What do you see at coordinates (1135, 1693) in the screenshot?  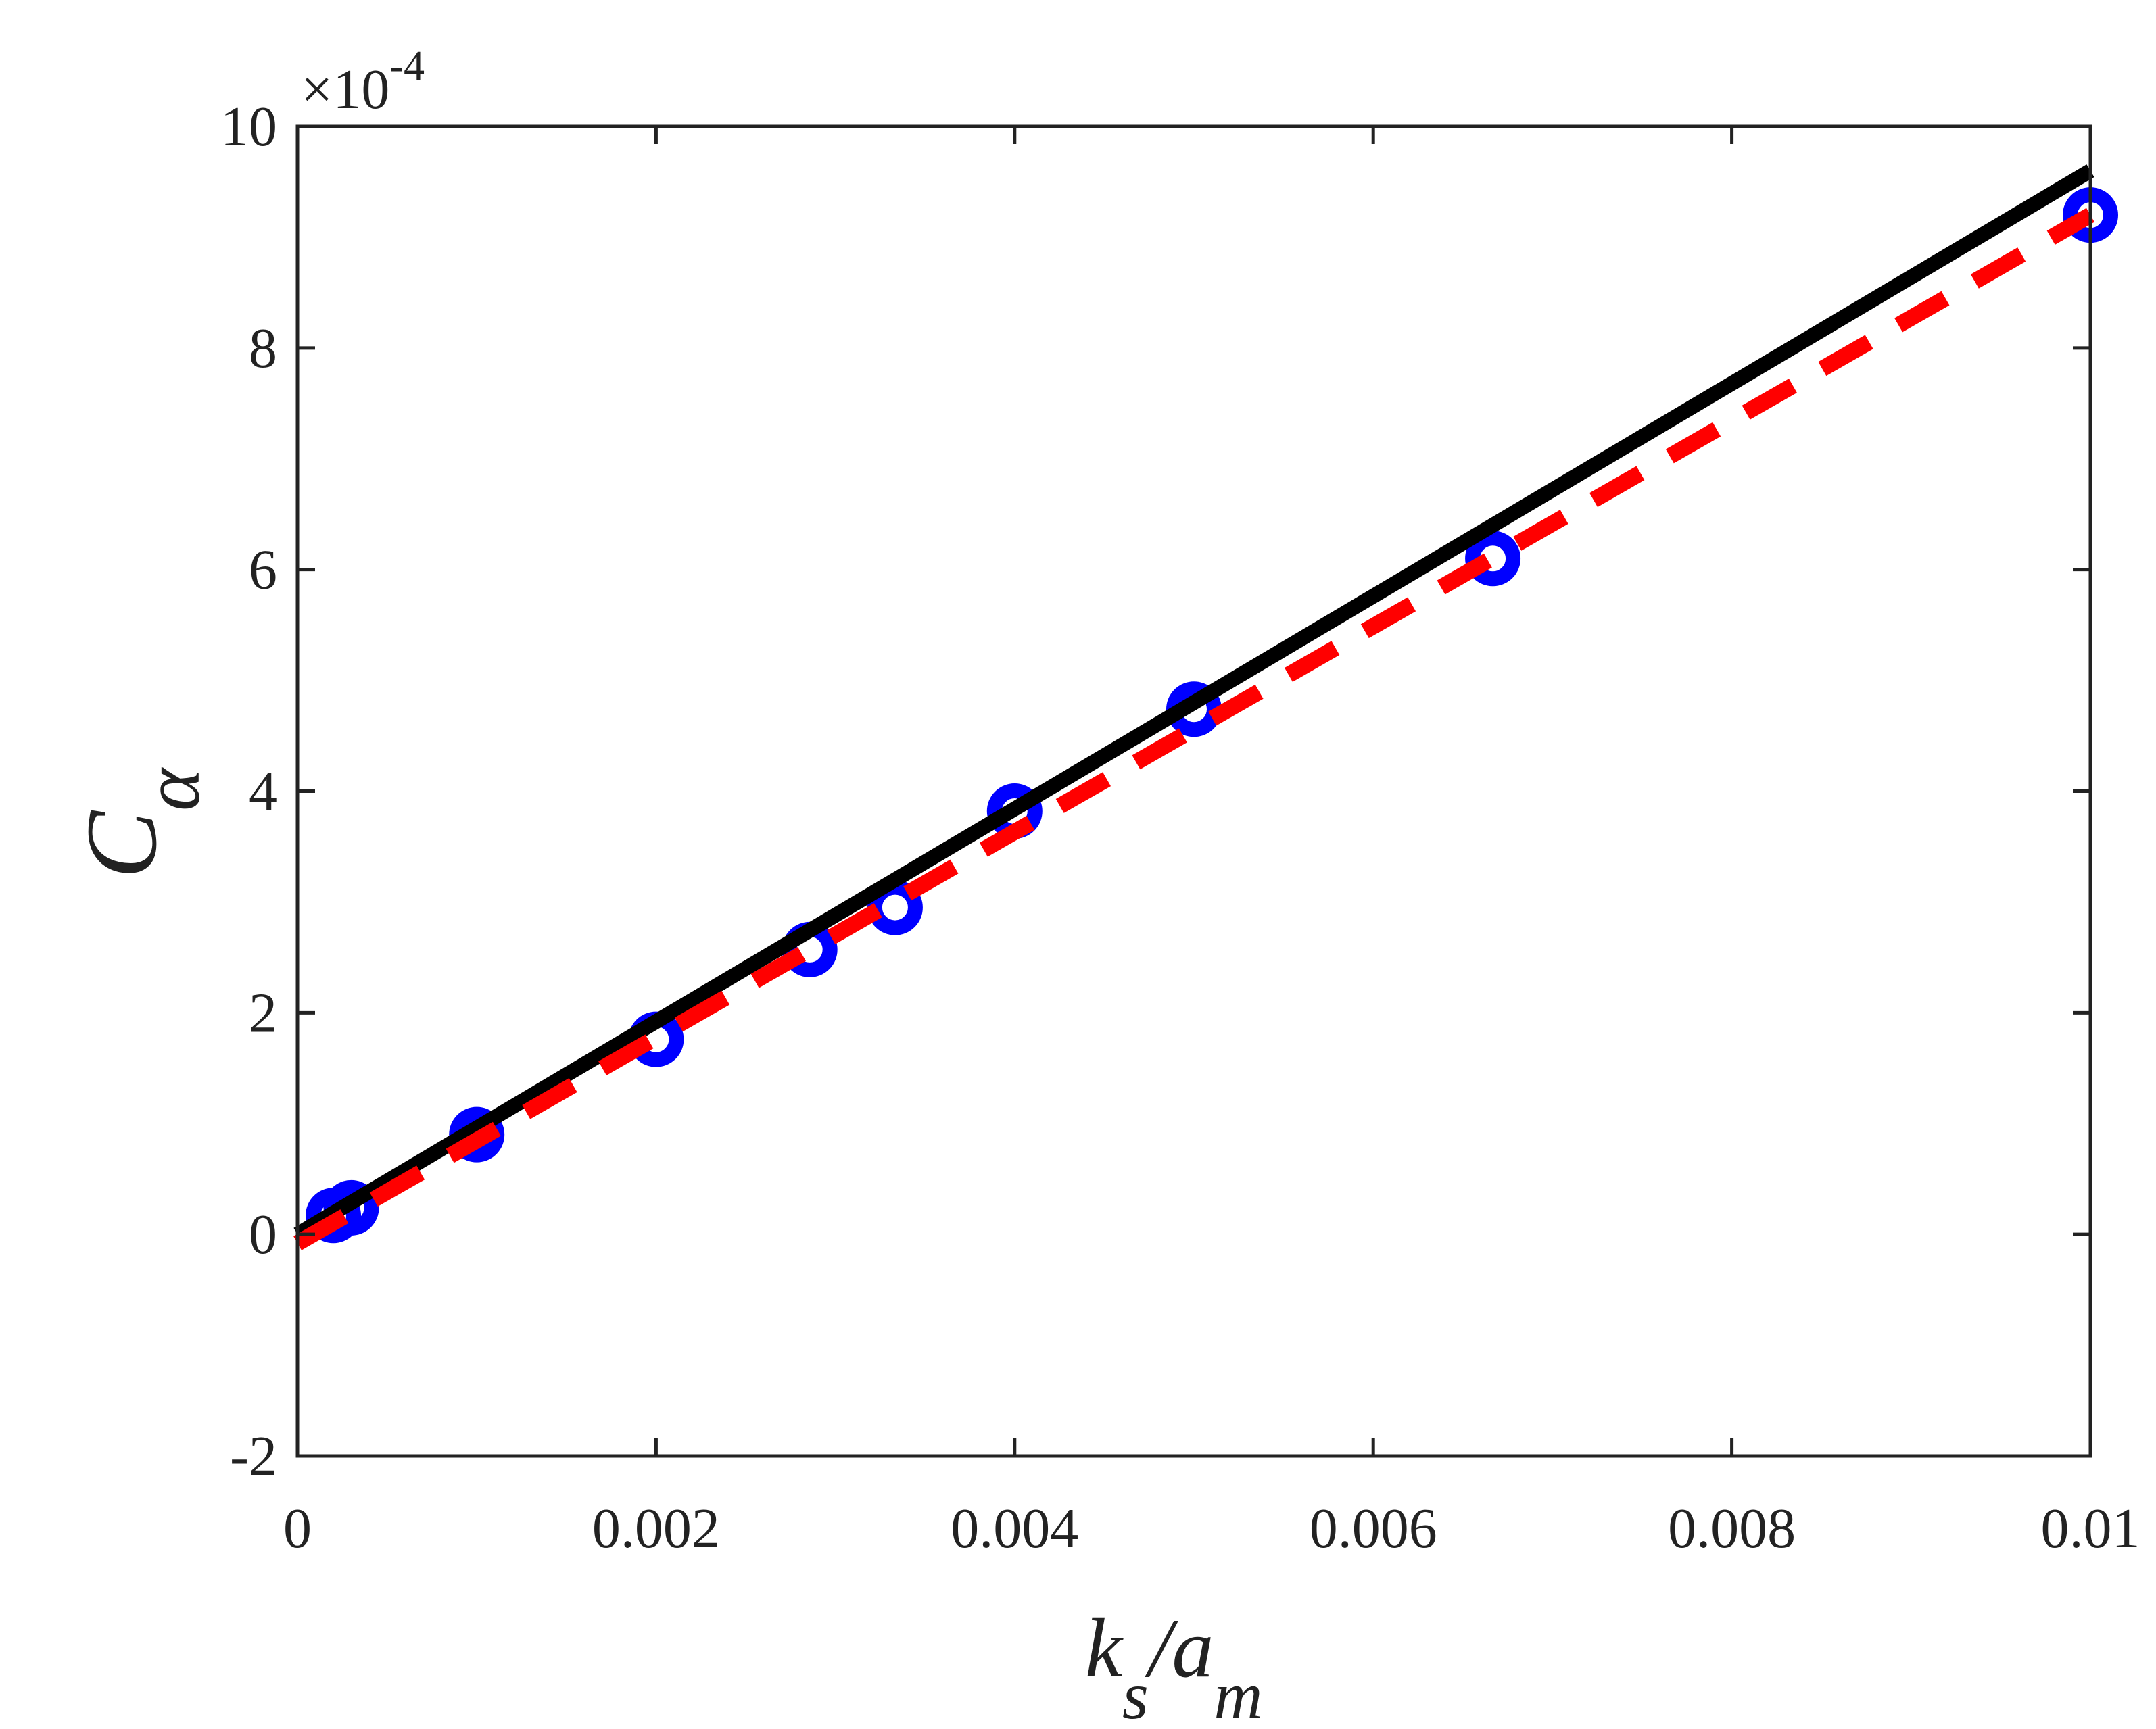 I see `x-axis-label-sub: s` at bounding box center [1135, 1693].